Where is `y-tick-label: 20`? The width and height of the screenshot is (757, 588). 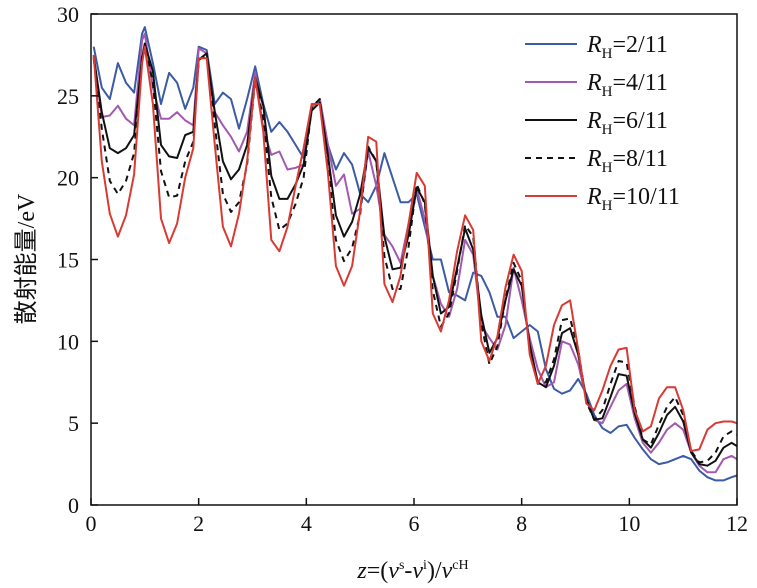
y-tick-label: 20 is located at coordinates (68, 178).